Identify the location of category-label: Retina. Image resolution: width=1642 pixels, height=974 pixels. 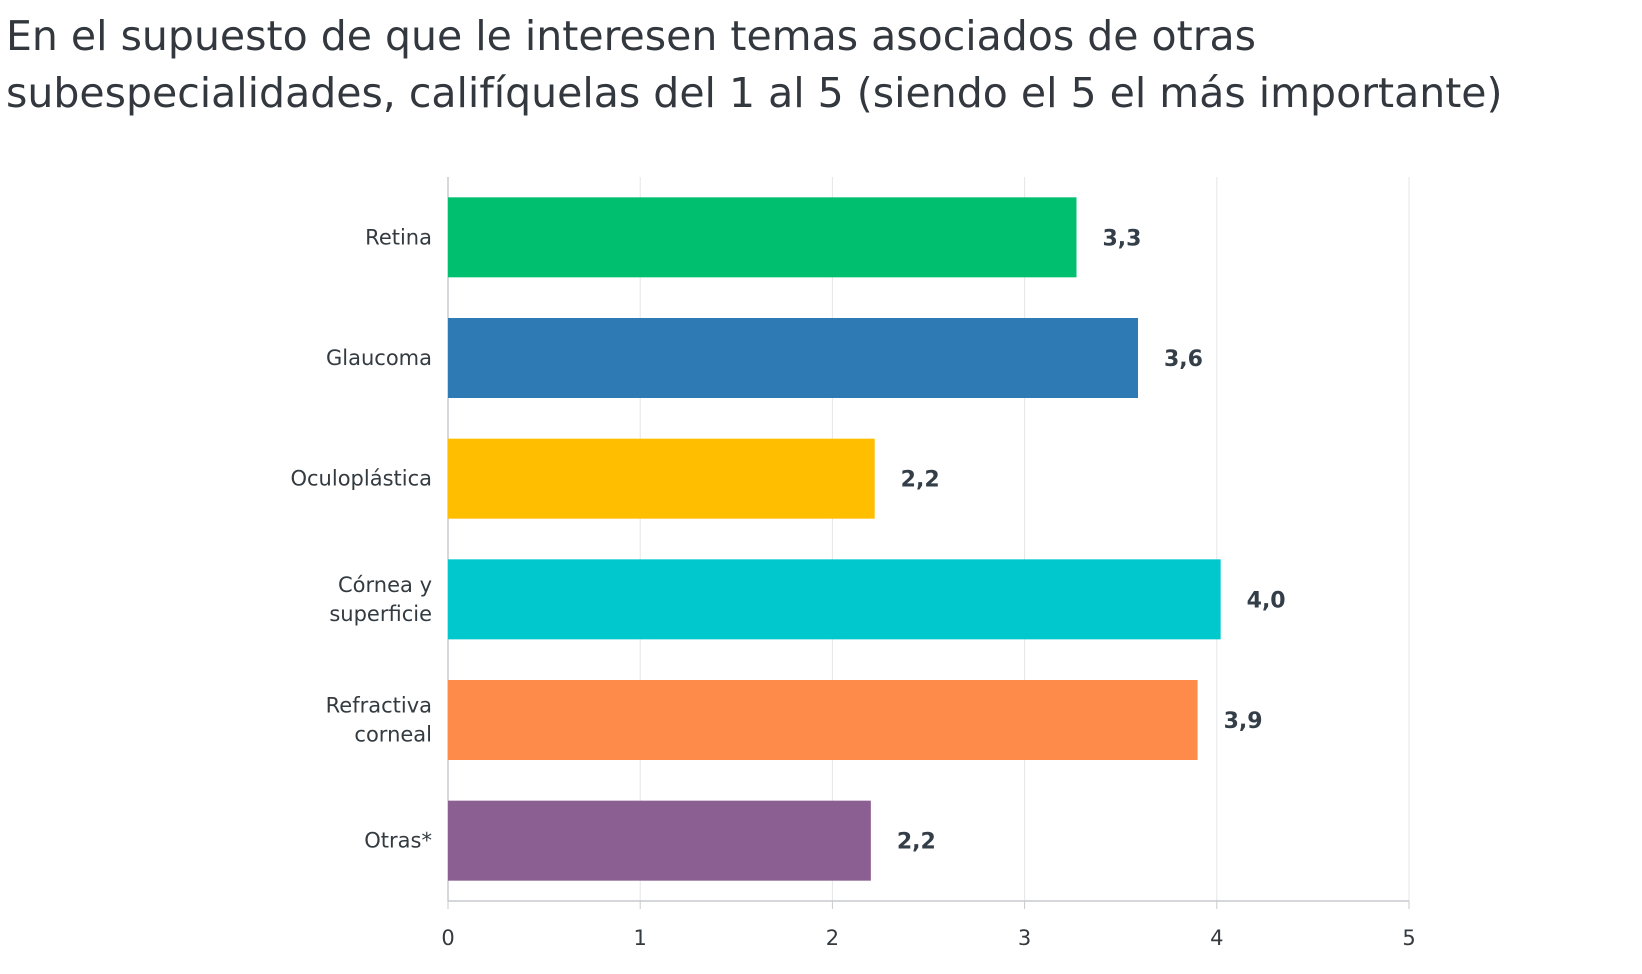
(398, 237).